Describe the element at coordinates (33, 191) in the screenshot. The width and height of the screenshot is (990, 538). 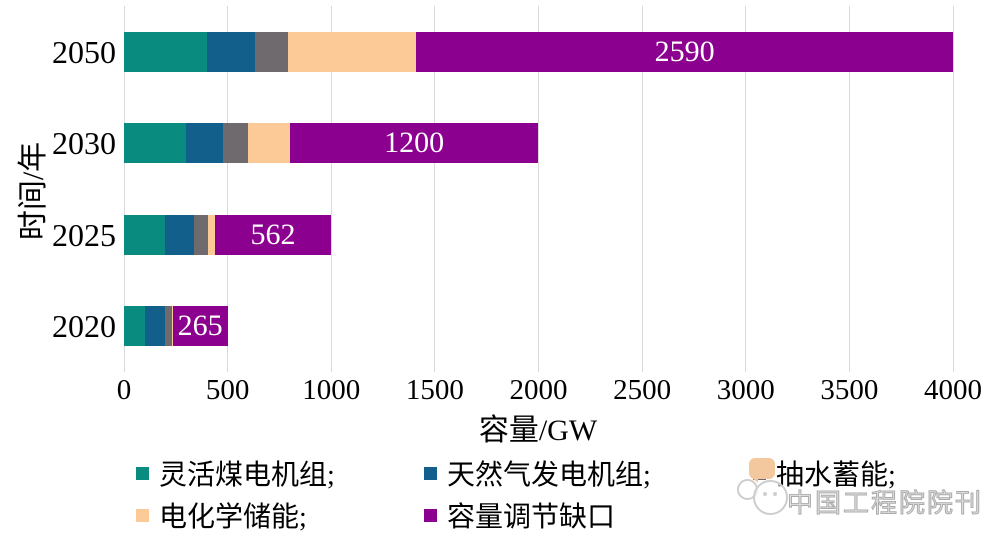
I see `y-axis-title: 时间/年` at that location.